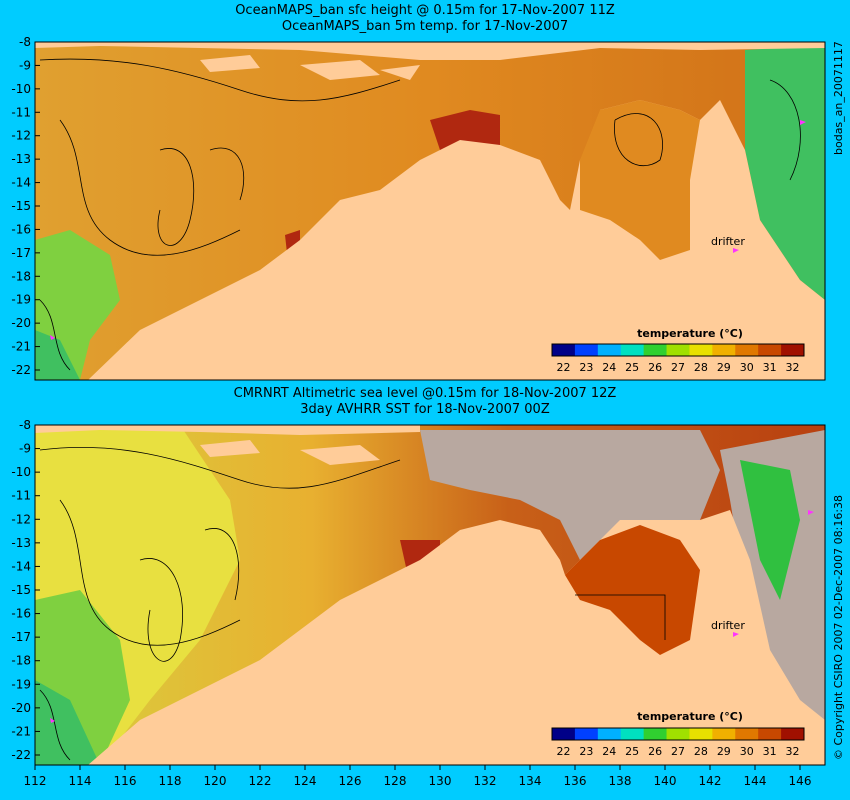  I want to click on lon-tick-label: 124, so click(305, 781).